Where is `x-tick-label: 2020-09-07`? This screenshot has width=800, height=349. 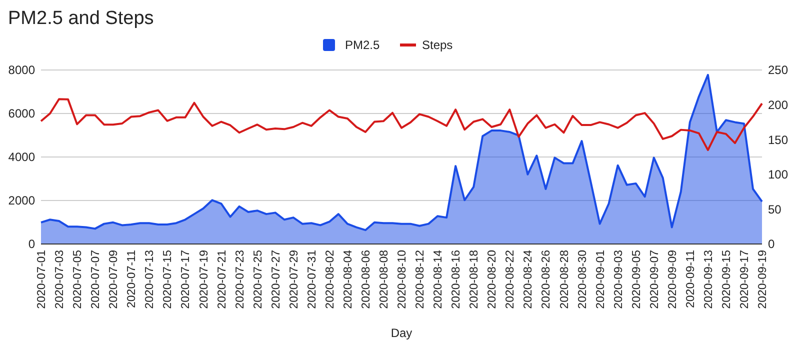 x-tick-label: 2020-09-07 is located at coordinates (654, 279).